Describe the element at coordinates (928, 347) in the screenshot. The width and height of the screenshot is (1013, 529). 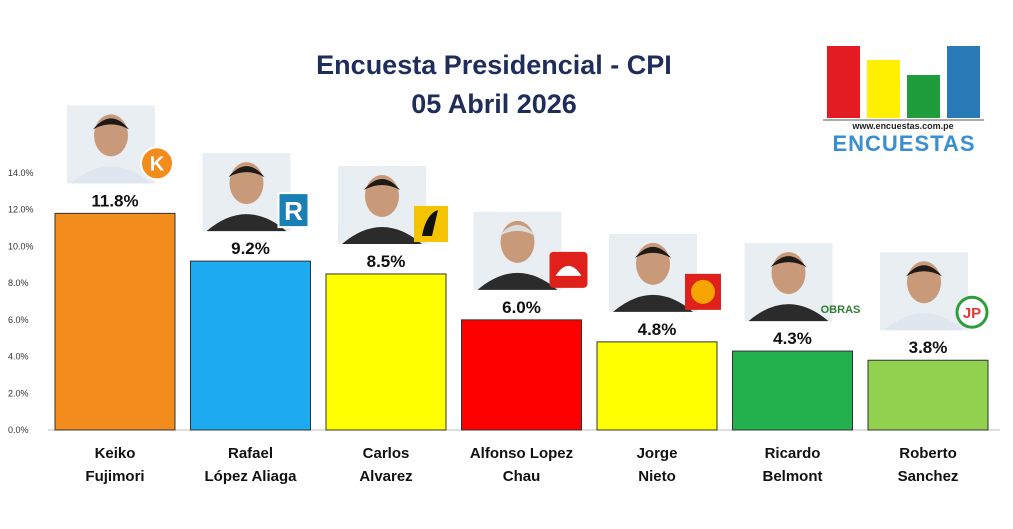
I see `value-label: 3.8%` at that location.